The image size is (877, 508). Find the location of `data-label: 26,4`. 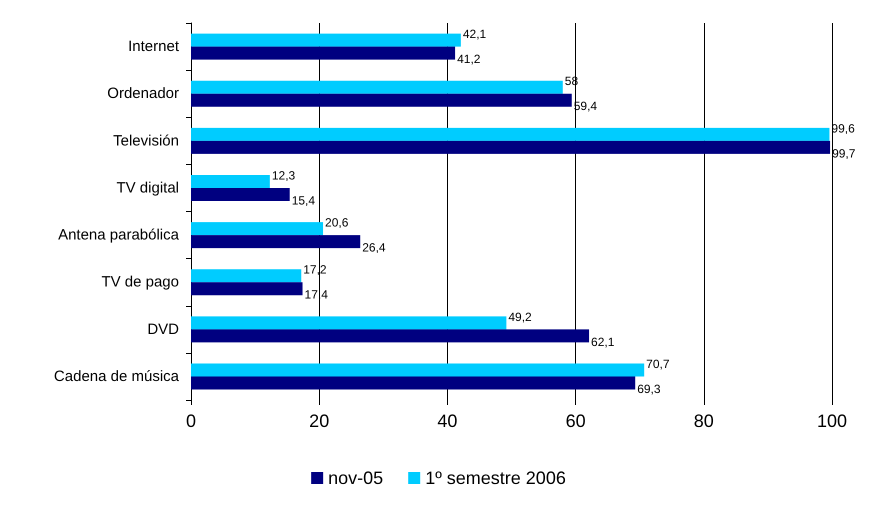

data-label: 26,4 is located at coordinates (374, 247).